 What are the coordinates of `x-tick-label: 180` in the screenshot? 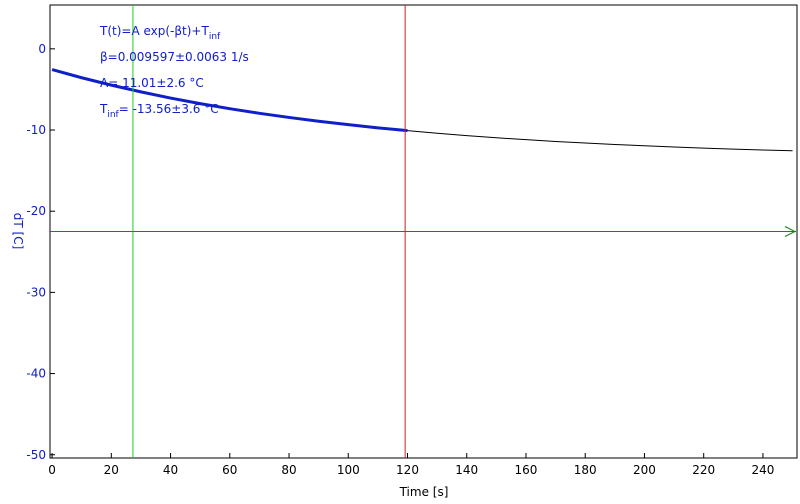 It's located at (585, 470).